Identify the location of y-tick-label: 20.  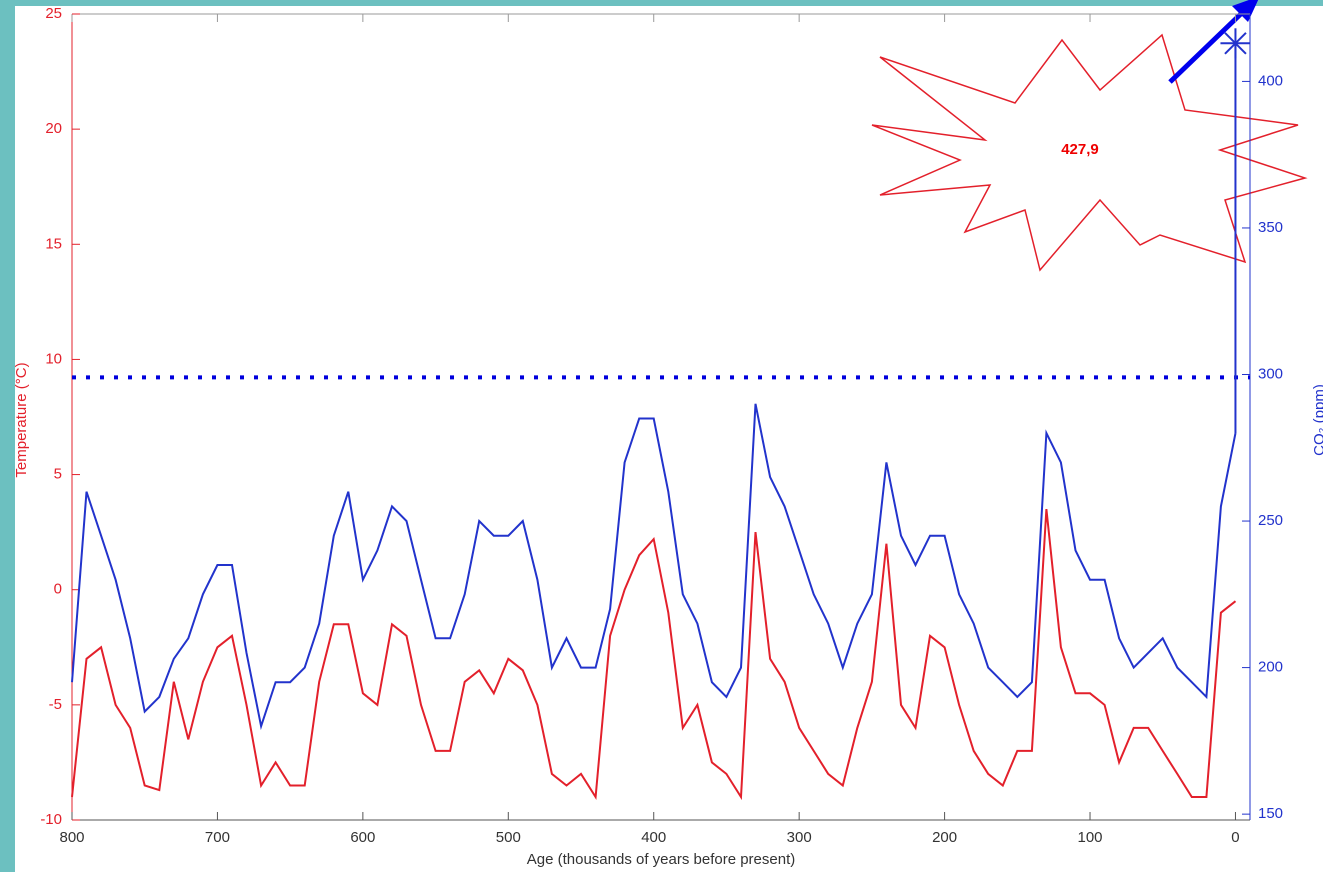
(53, 128).